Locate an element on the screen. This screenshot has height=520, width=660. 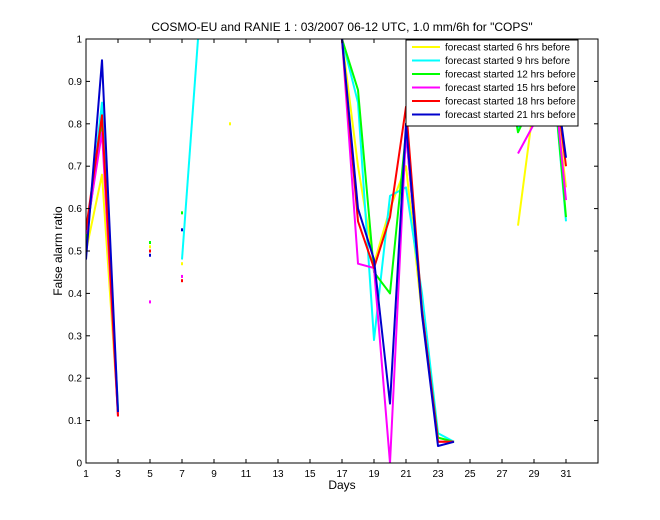
x-tick-label: 11 is located at coordinates (246, 474).